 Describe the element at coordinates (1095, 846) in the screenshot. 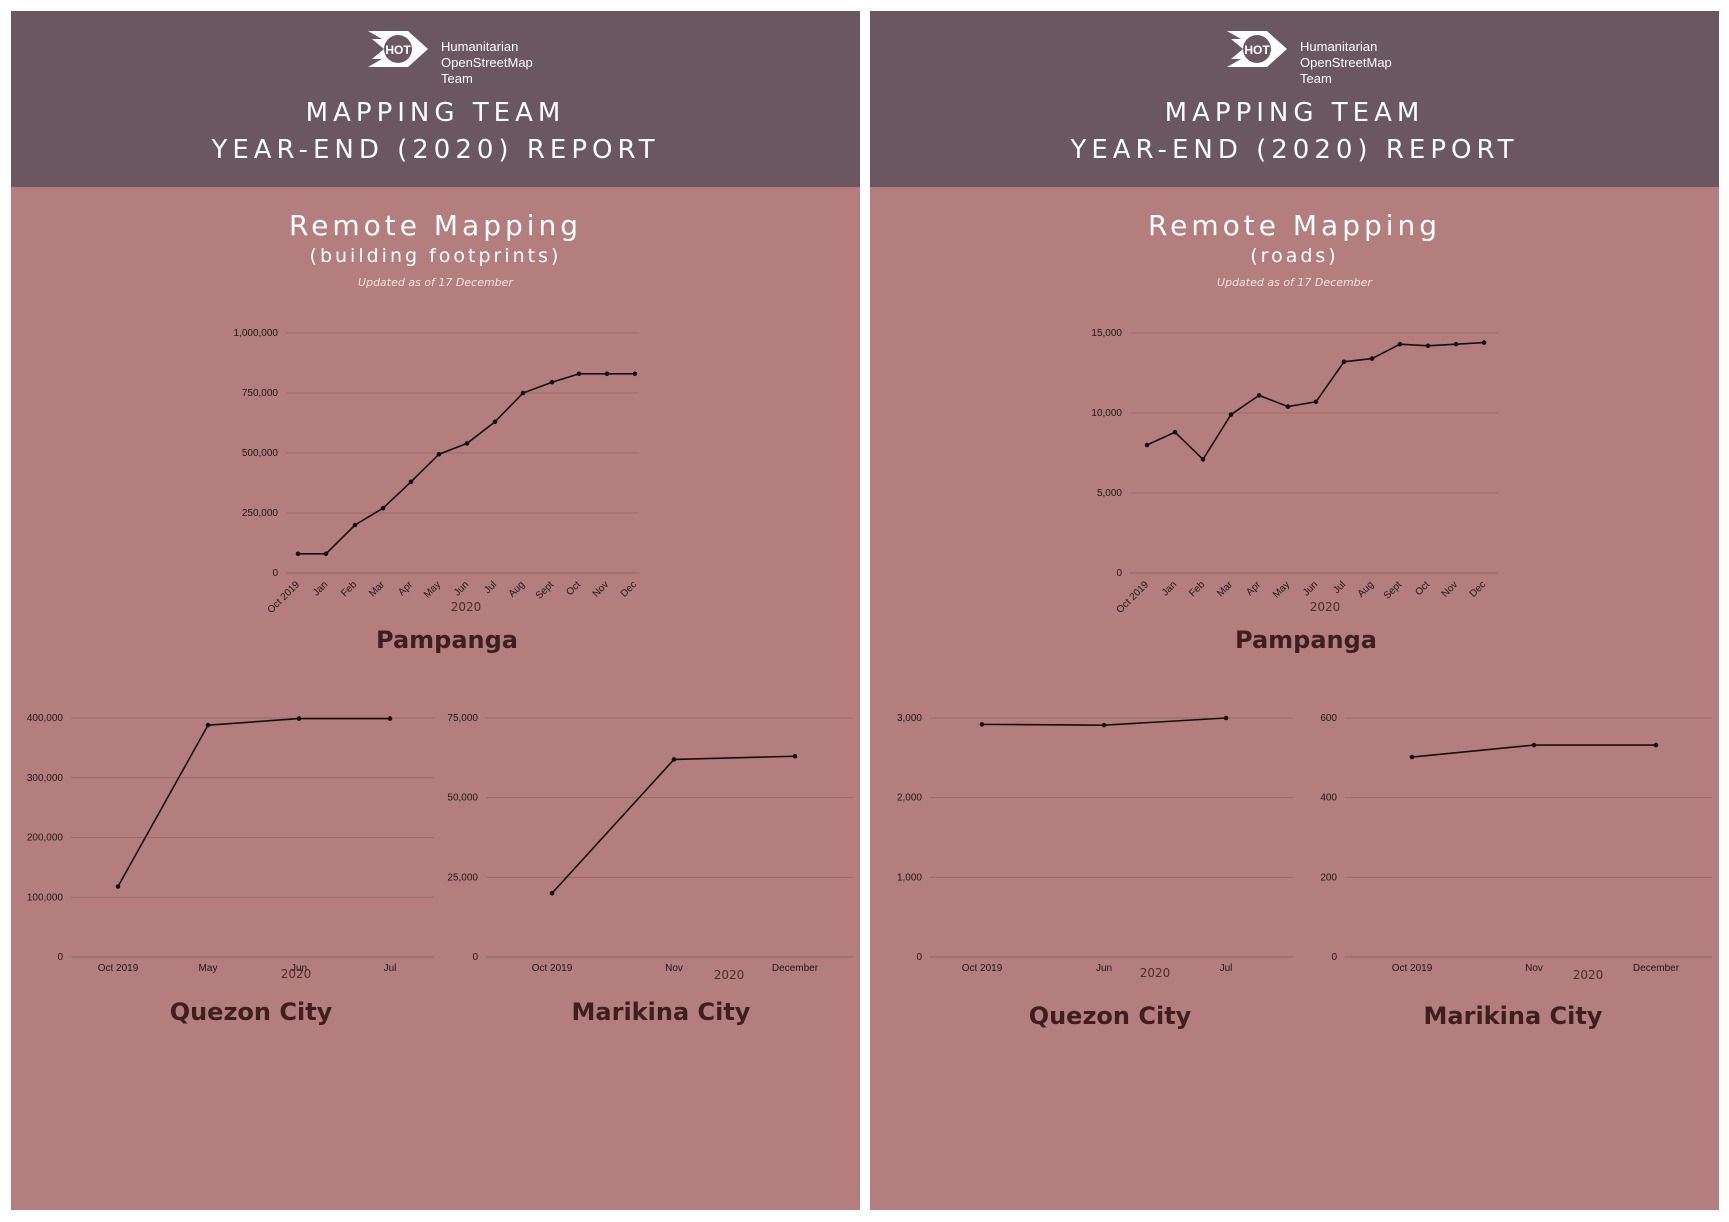

I see `chart-quezon-roads: 0 1,000 2,000 3,000 Oct 2019 Jun Jul 2020` at that location.